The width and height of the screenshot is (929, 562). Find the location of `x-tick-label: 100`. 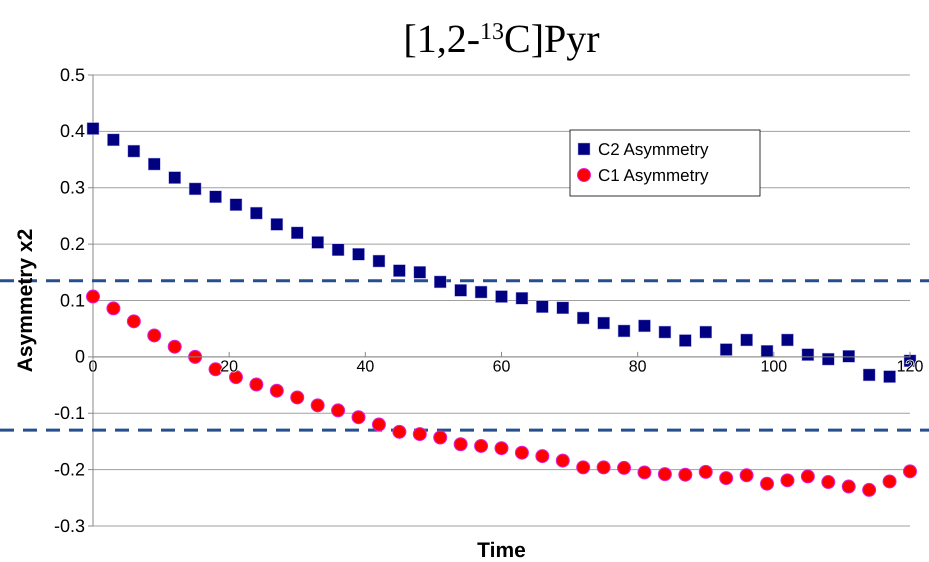

x-tick-label: 100 is located at coordinates (774, 367).